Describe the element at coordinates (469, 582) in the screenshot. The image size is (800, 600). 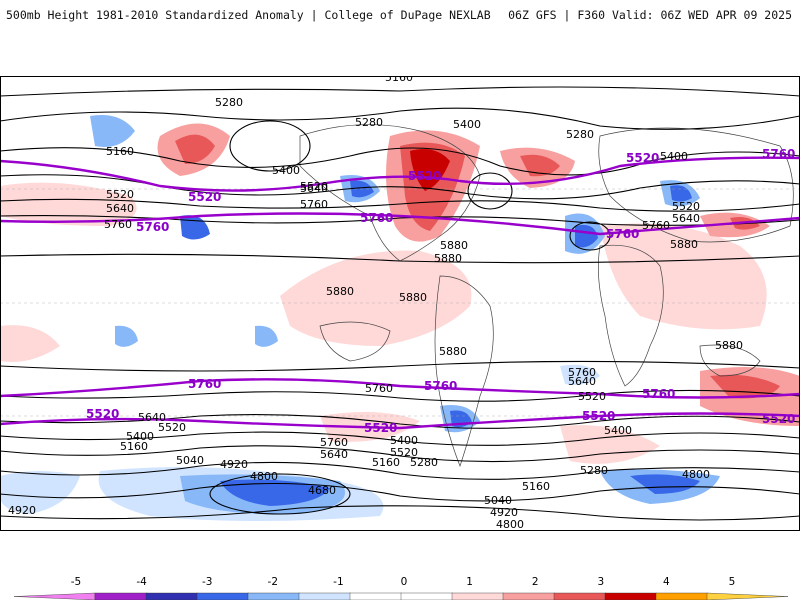
I see `colorbar-tick-label: 1` at that location.